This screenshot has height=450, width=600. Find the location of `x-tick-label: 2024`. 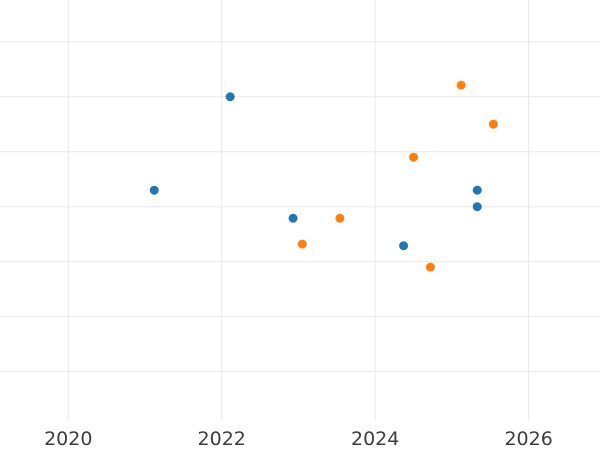

x-tick-label: 2024 is located at coordinates (375, 439).